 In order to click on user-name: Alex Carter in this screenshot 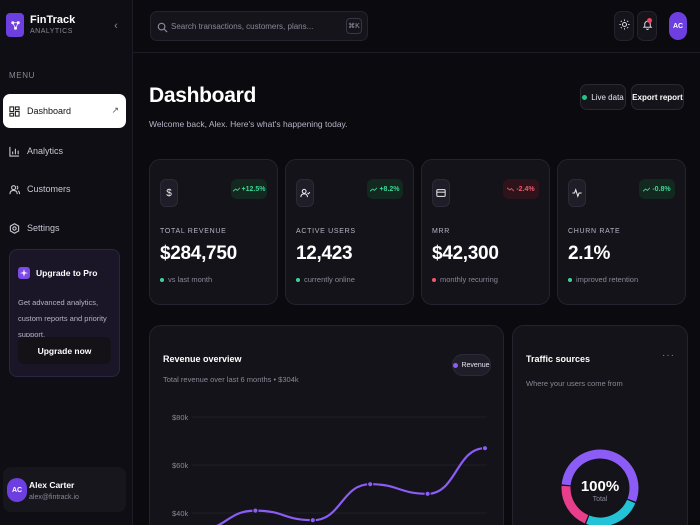, I will do `click(52, 485)`.